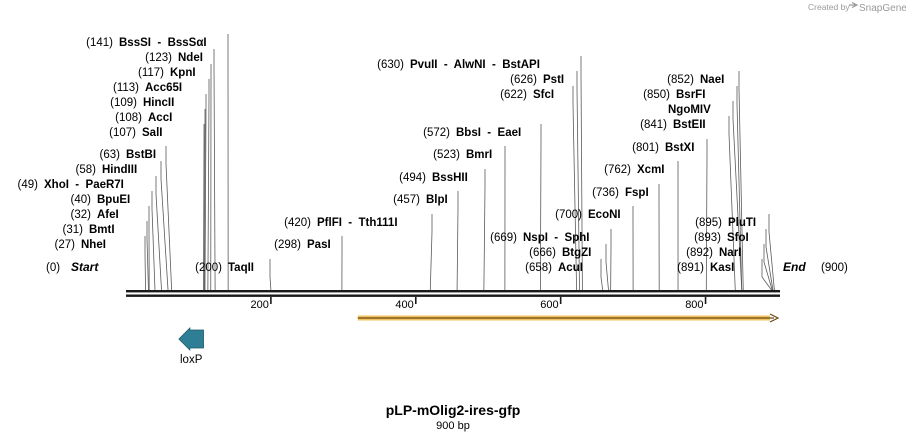 Image resolution: width=906 pixels, height=441 pixels. I want to click on enzyme-position-bsssi: (141), so click(99, 43).